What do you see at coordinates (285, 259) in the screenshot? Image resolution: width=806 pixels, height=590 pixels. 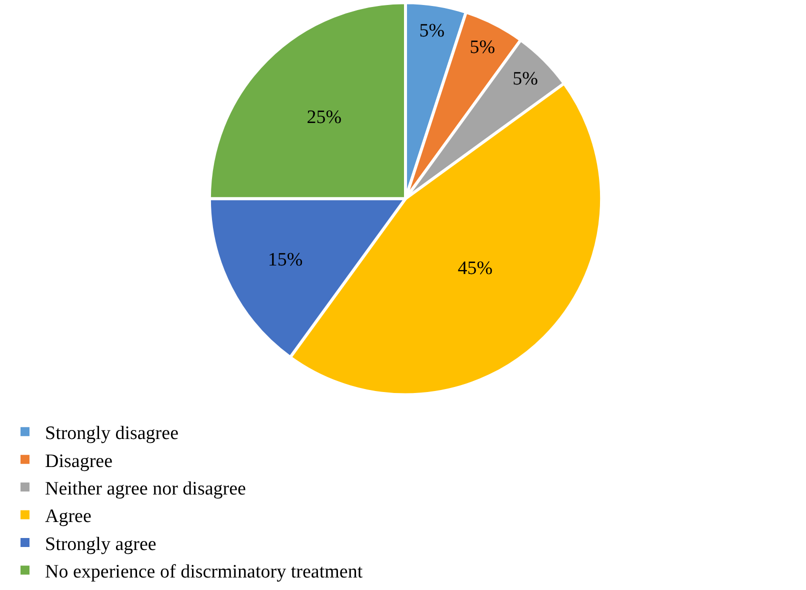 I see `data-label: 15%` at bounding box center [285, 259].